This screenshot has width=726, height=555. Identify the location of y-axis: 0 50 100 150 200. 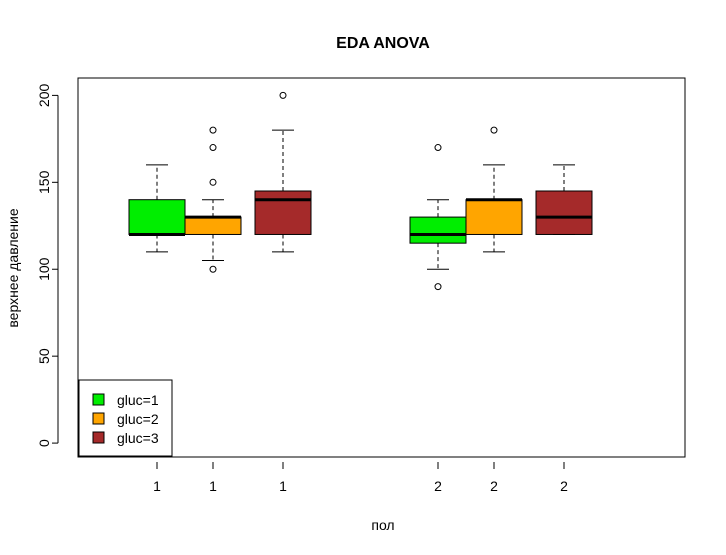
(47, 265).